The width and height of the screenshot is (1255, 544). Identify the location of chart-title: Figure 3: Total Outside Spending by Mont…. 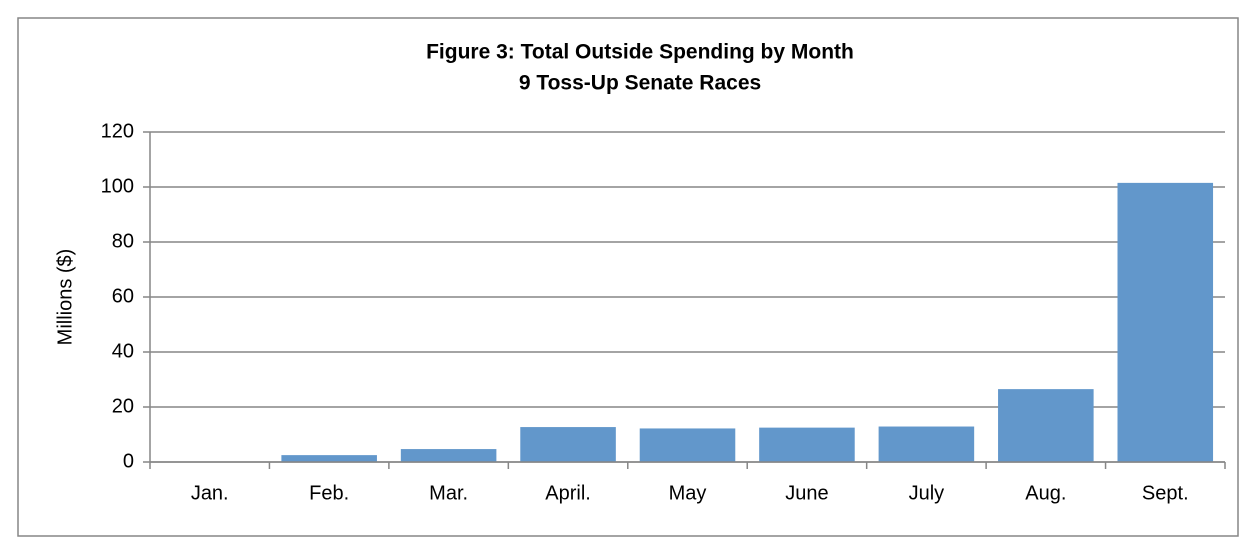
(640, 52).